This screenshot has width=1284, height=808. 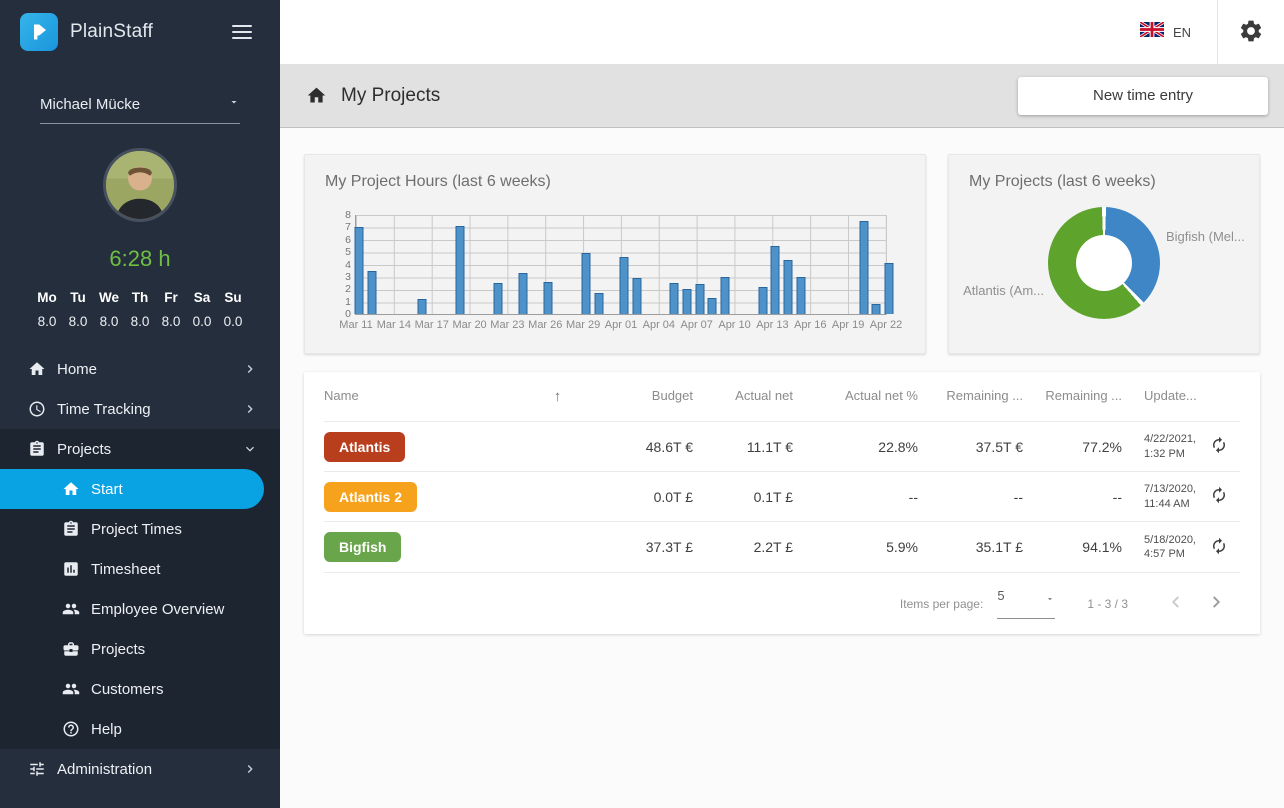 I want to click on updated-time: 11:44 AM, so click(x=1167, y=503).